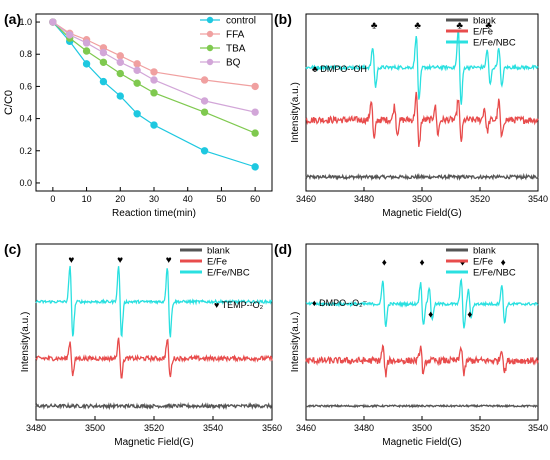  I want to click on annotation-label: ♦ DMPO-·O₂⁻, so click(340, 303).